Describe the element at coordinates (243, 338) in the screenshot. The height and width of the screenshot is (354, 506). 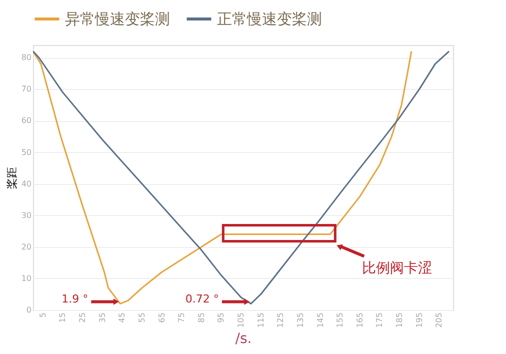
I see `x-axis-title: /s.` at that location.